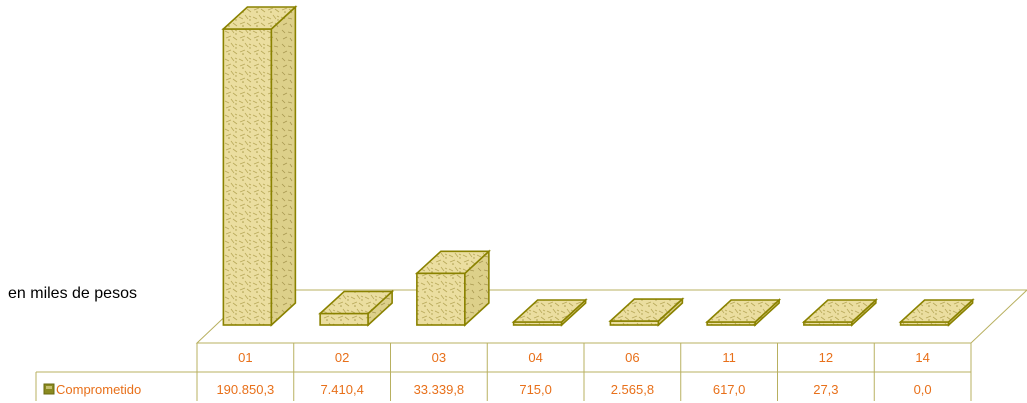 This screenshot has width=1027, height=403. What do you see at coordinates (535, 389) in the screenshot?
I see `data-label: 715,0` at bounding box center [535, 389].